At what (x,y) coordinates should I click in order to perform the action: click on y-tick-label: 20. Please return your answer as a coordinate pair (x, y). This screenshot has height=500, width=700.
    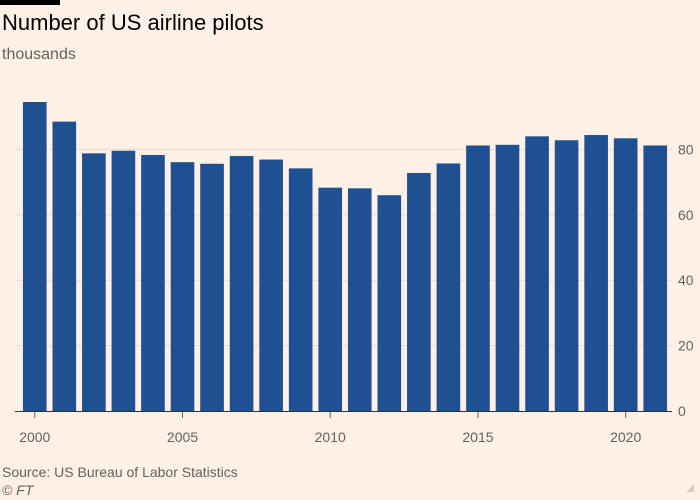
    Looking at the image, I should click on (686, 346).